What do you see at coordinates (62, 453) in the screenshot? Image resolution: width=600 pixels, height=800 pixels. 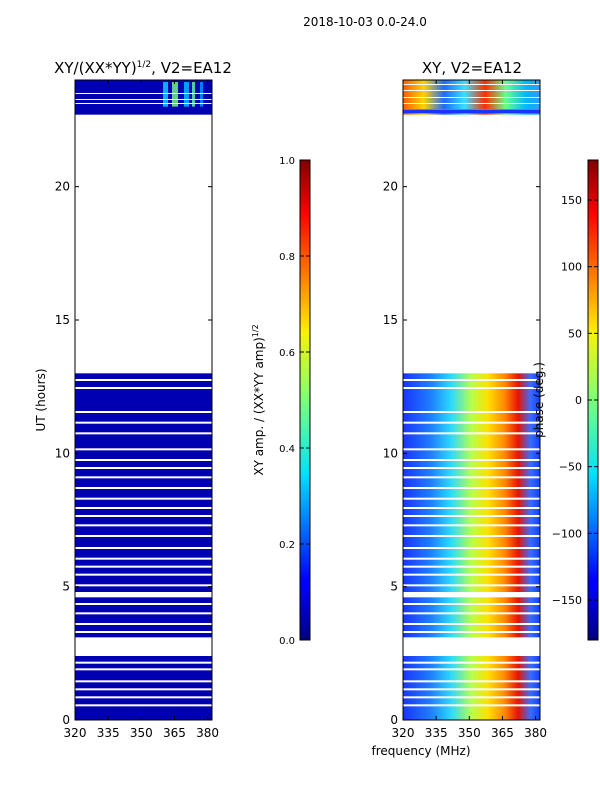 I see `y-tick-label: 10` at bounding box center [62, 453].